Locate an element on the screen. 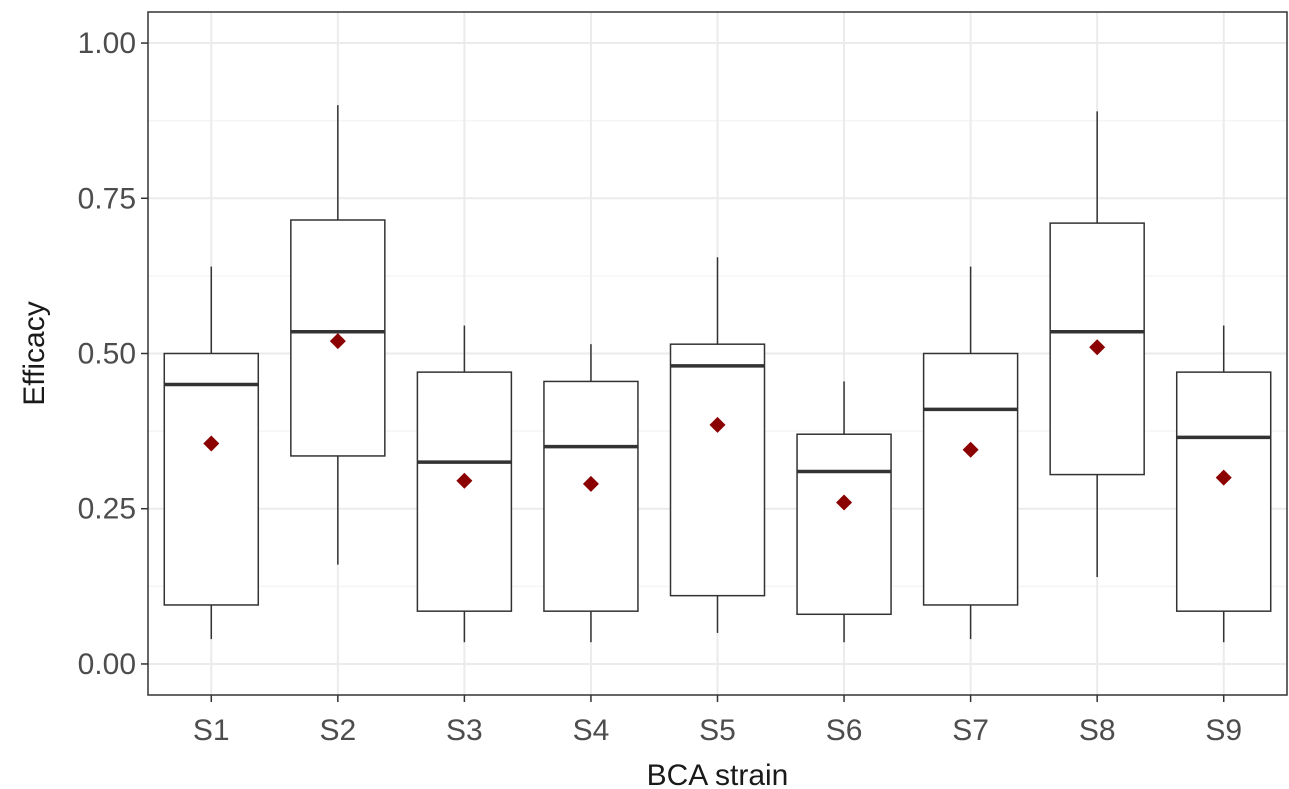 This screenshot has width=1289, height=789. box-s6 is located at coordinates (844, 511).